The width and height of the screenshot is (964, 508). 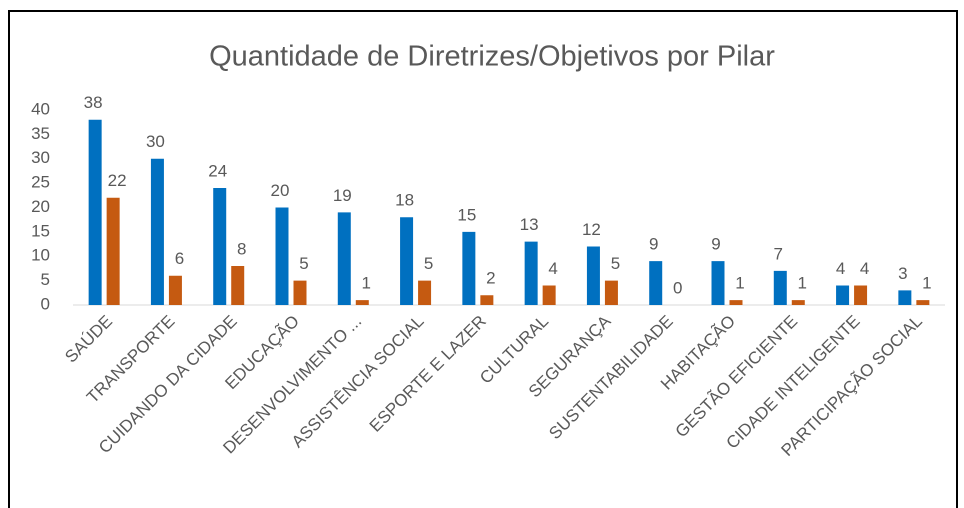 I want to click on y-tick-label: 15, so click(x=40, y=230).